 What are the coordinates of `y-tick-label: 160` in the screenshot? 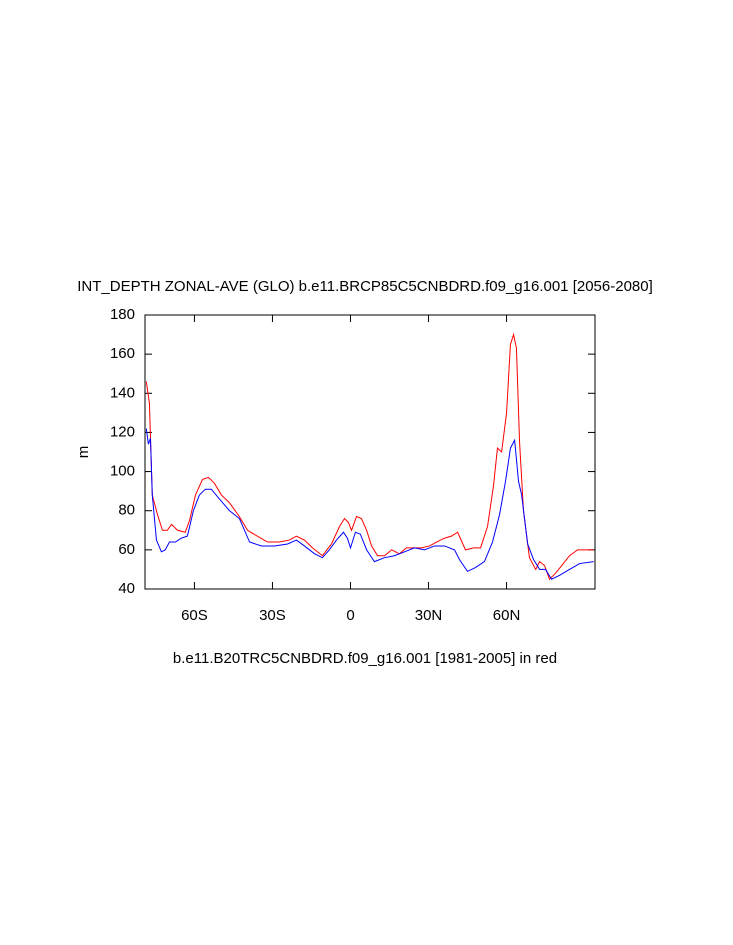 It's located at (122, 353).